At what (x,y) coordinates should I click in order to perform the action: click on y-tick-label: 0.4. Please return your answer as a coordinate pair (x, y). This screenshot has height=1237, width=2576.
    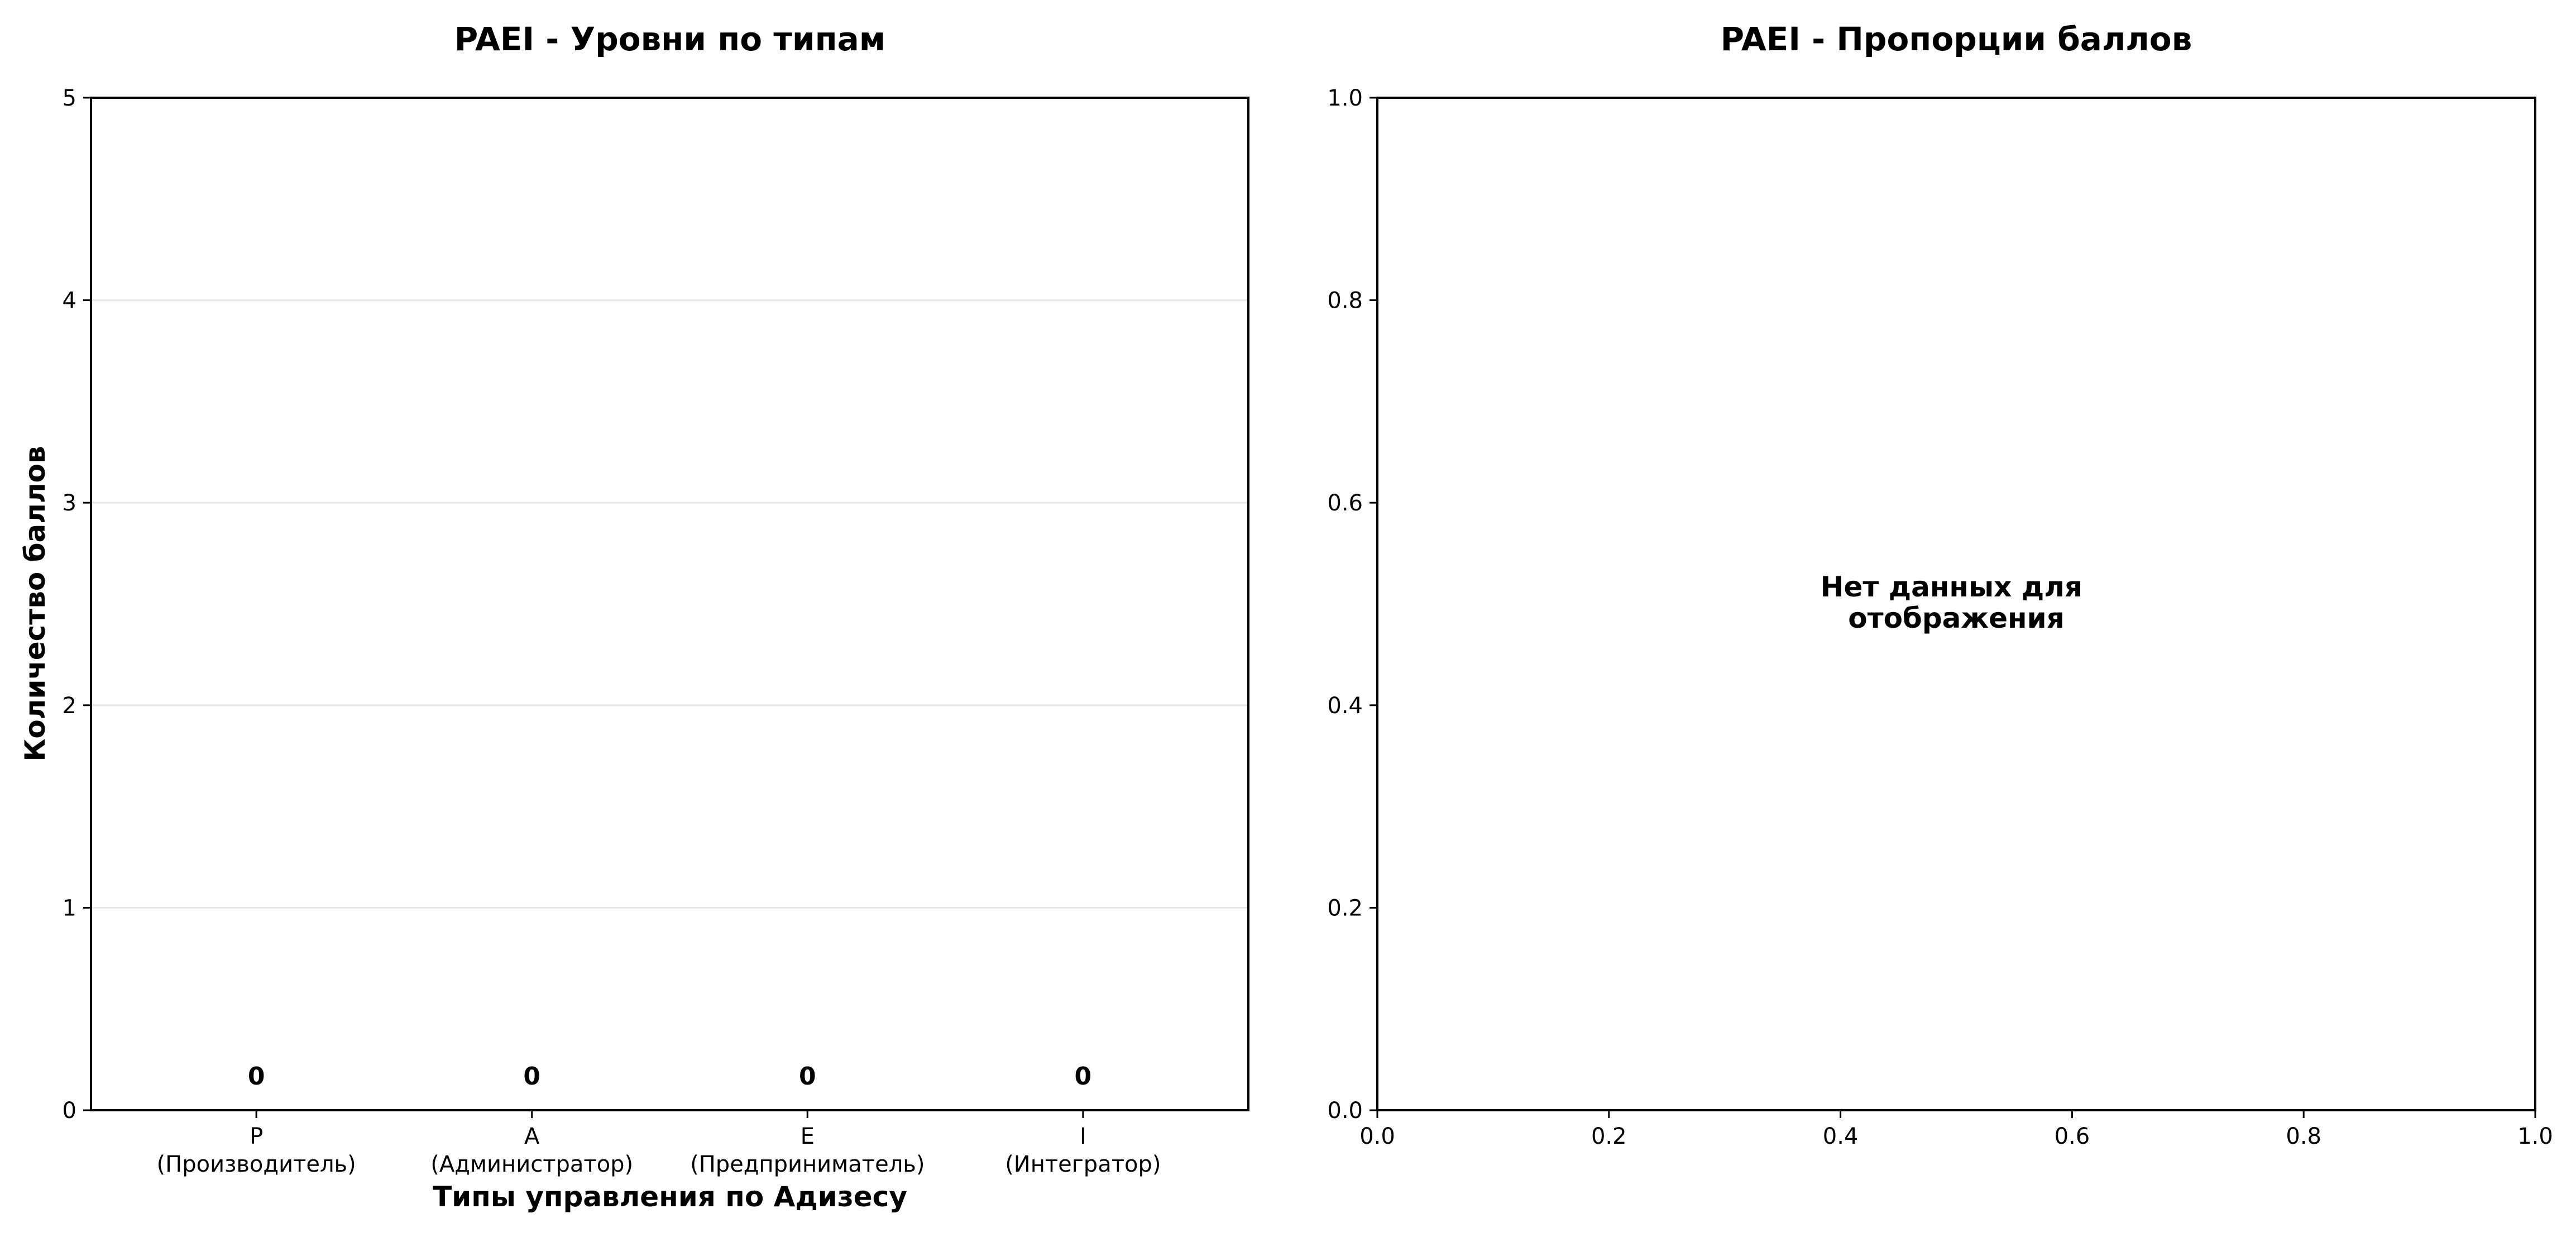
    Looking at the image, I should click on (1345, 706).